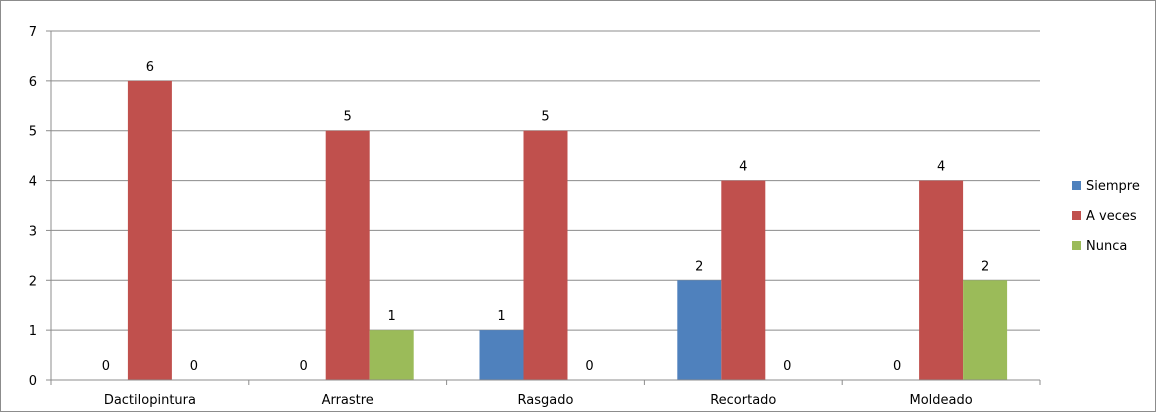  Describe the element at coordinates (1111, 216) in the screenshot. I see `legend-label: A veces` at that location.